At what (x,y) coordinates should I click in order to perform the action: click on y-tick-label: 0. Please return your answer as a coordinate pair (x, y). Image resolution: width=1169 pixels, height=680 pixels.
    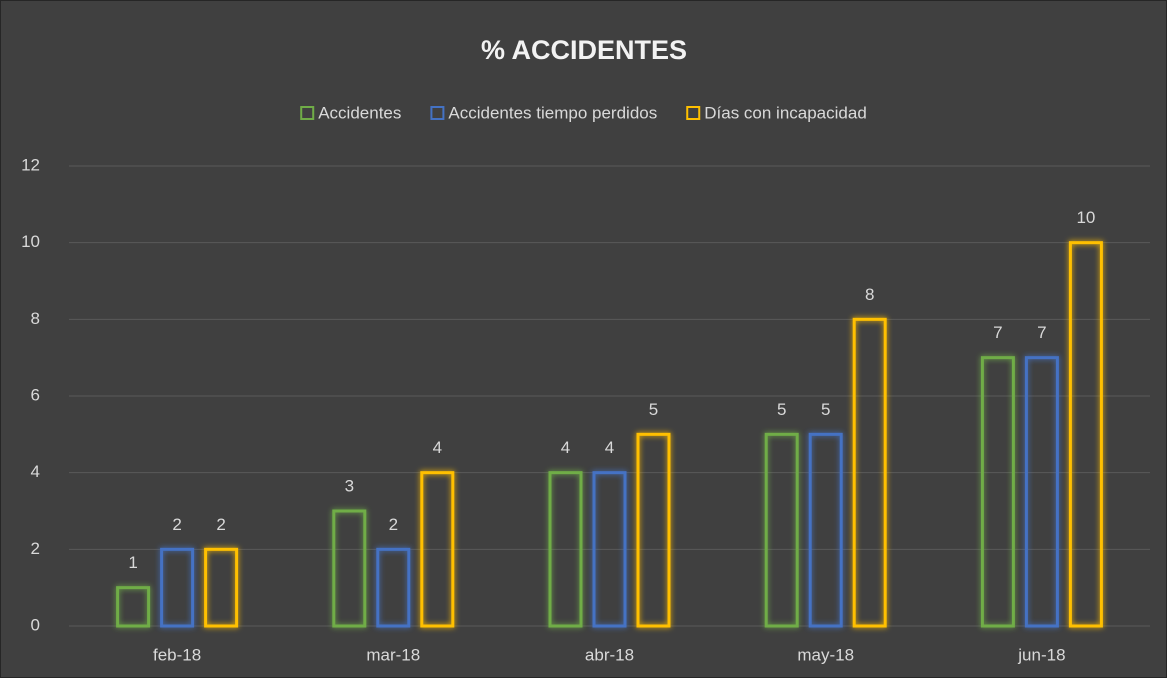
    Looking at the image, I should click on (35, 624).